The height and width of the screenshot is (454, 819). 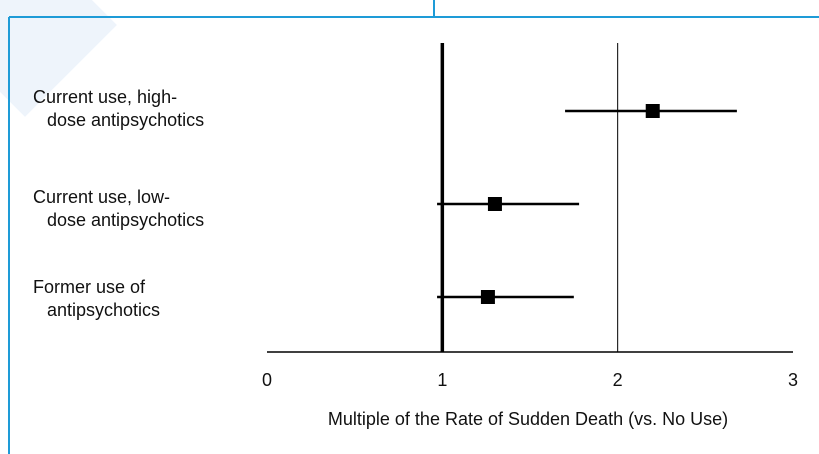 What do you see at coordinates (267, 380) in the screenshot?
I see `x-tick-label: 0` at bounding box center [267, 380].